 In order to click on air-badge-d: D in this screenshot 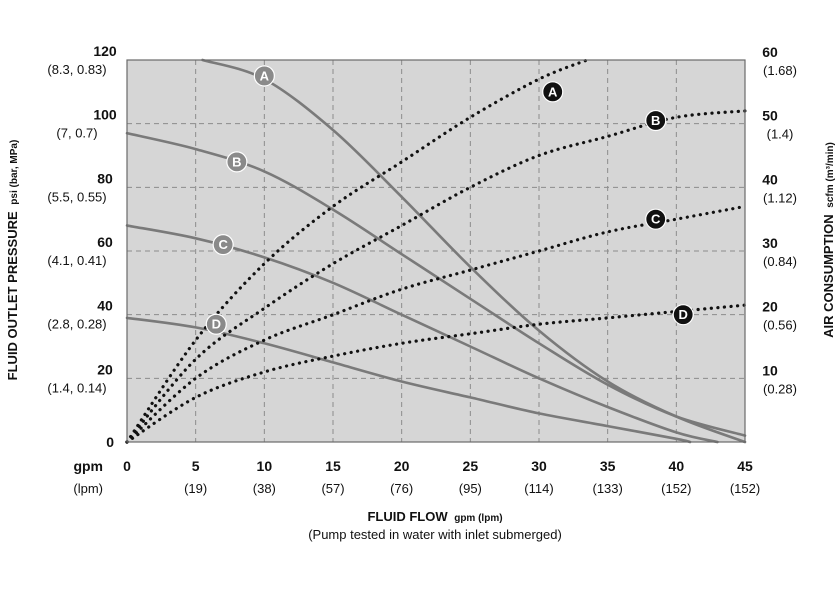, I will do `click(683, 315)`.